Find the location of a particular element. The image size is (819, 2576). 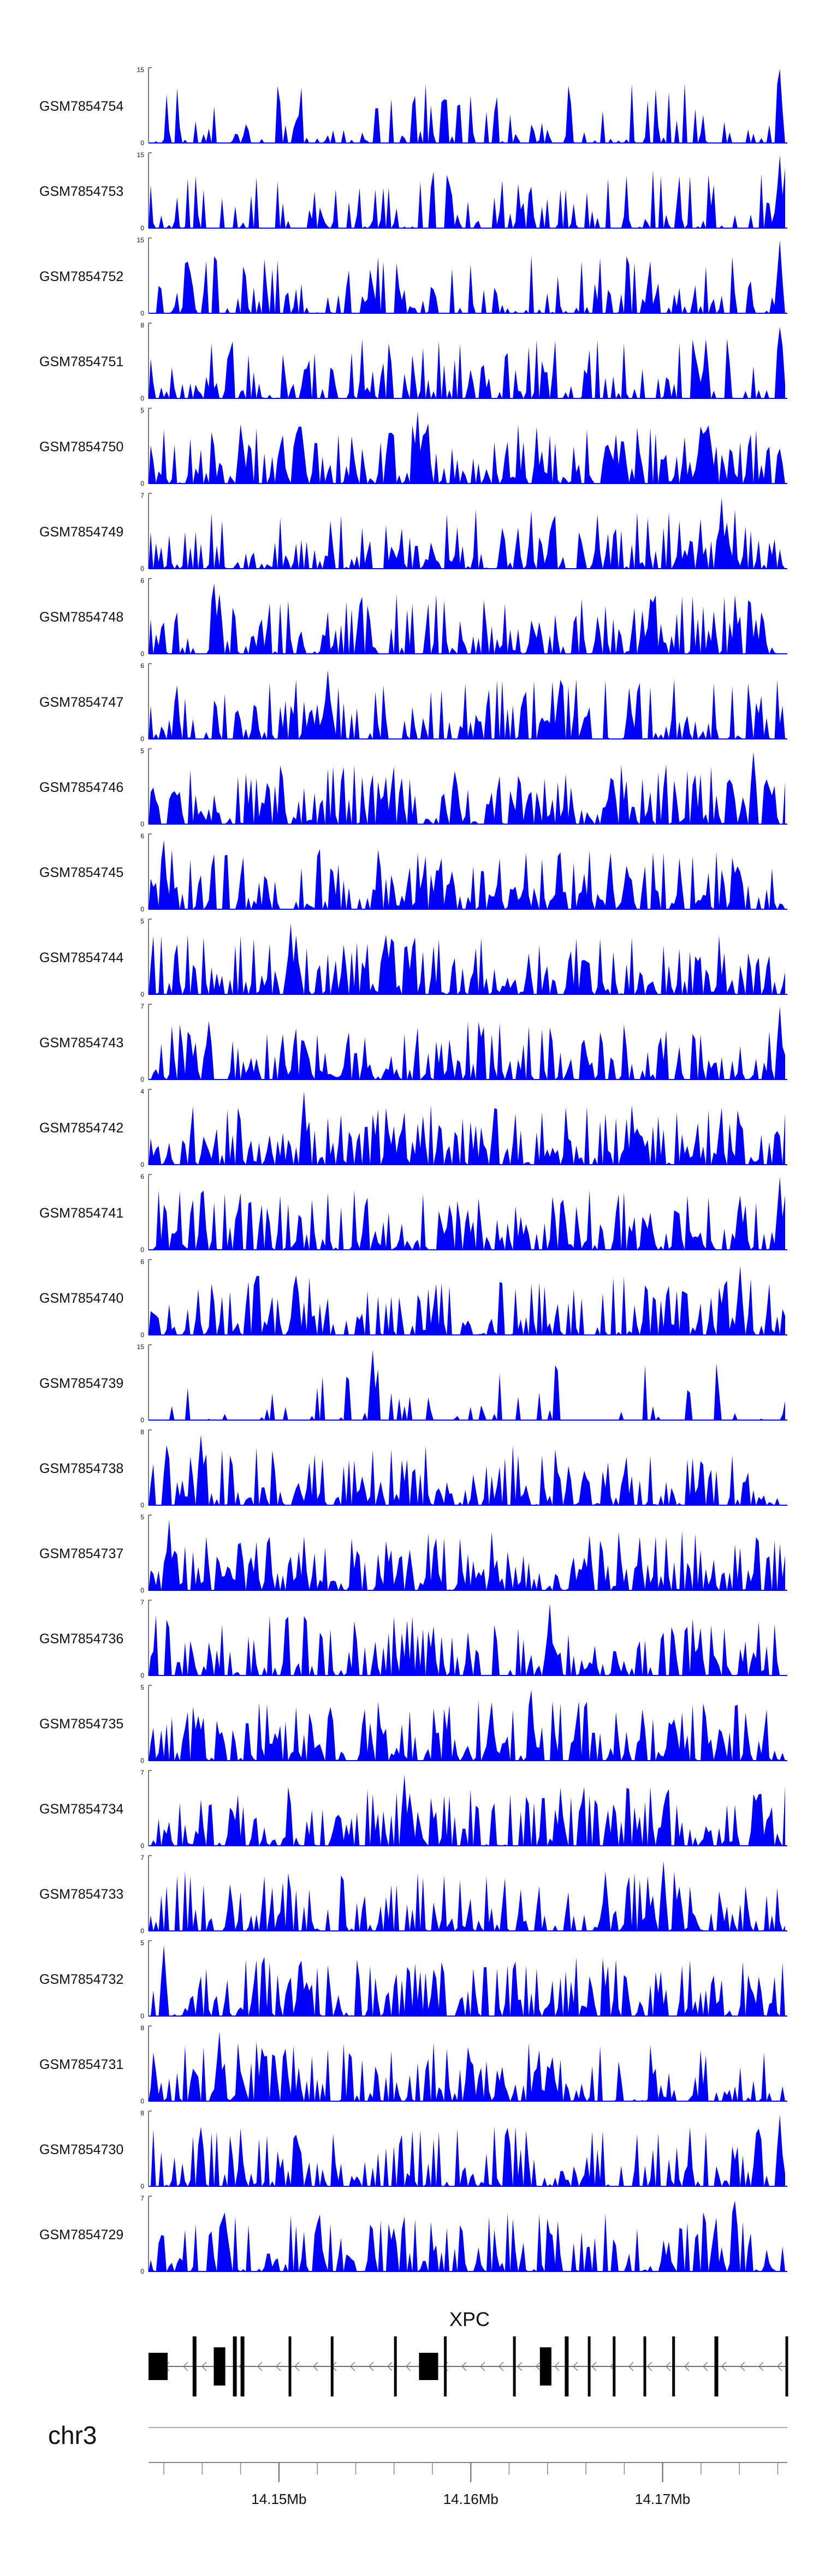

track-label: GSM7854734 is located at coordinates (81, 1809).